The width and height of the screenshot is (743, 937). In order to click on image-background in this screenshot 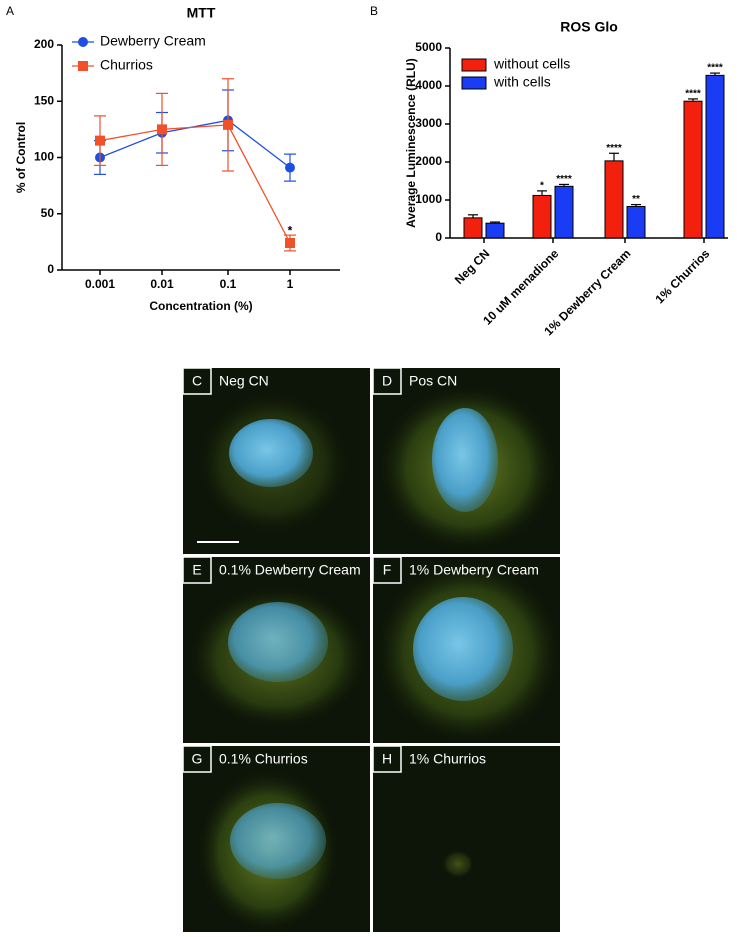, I will do `click(466, 839)`.